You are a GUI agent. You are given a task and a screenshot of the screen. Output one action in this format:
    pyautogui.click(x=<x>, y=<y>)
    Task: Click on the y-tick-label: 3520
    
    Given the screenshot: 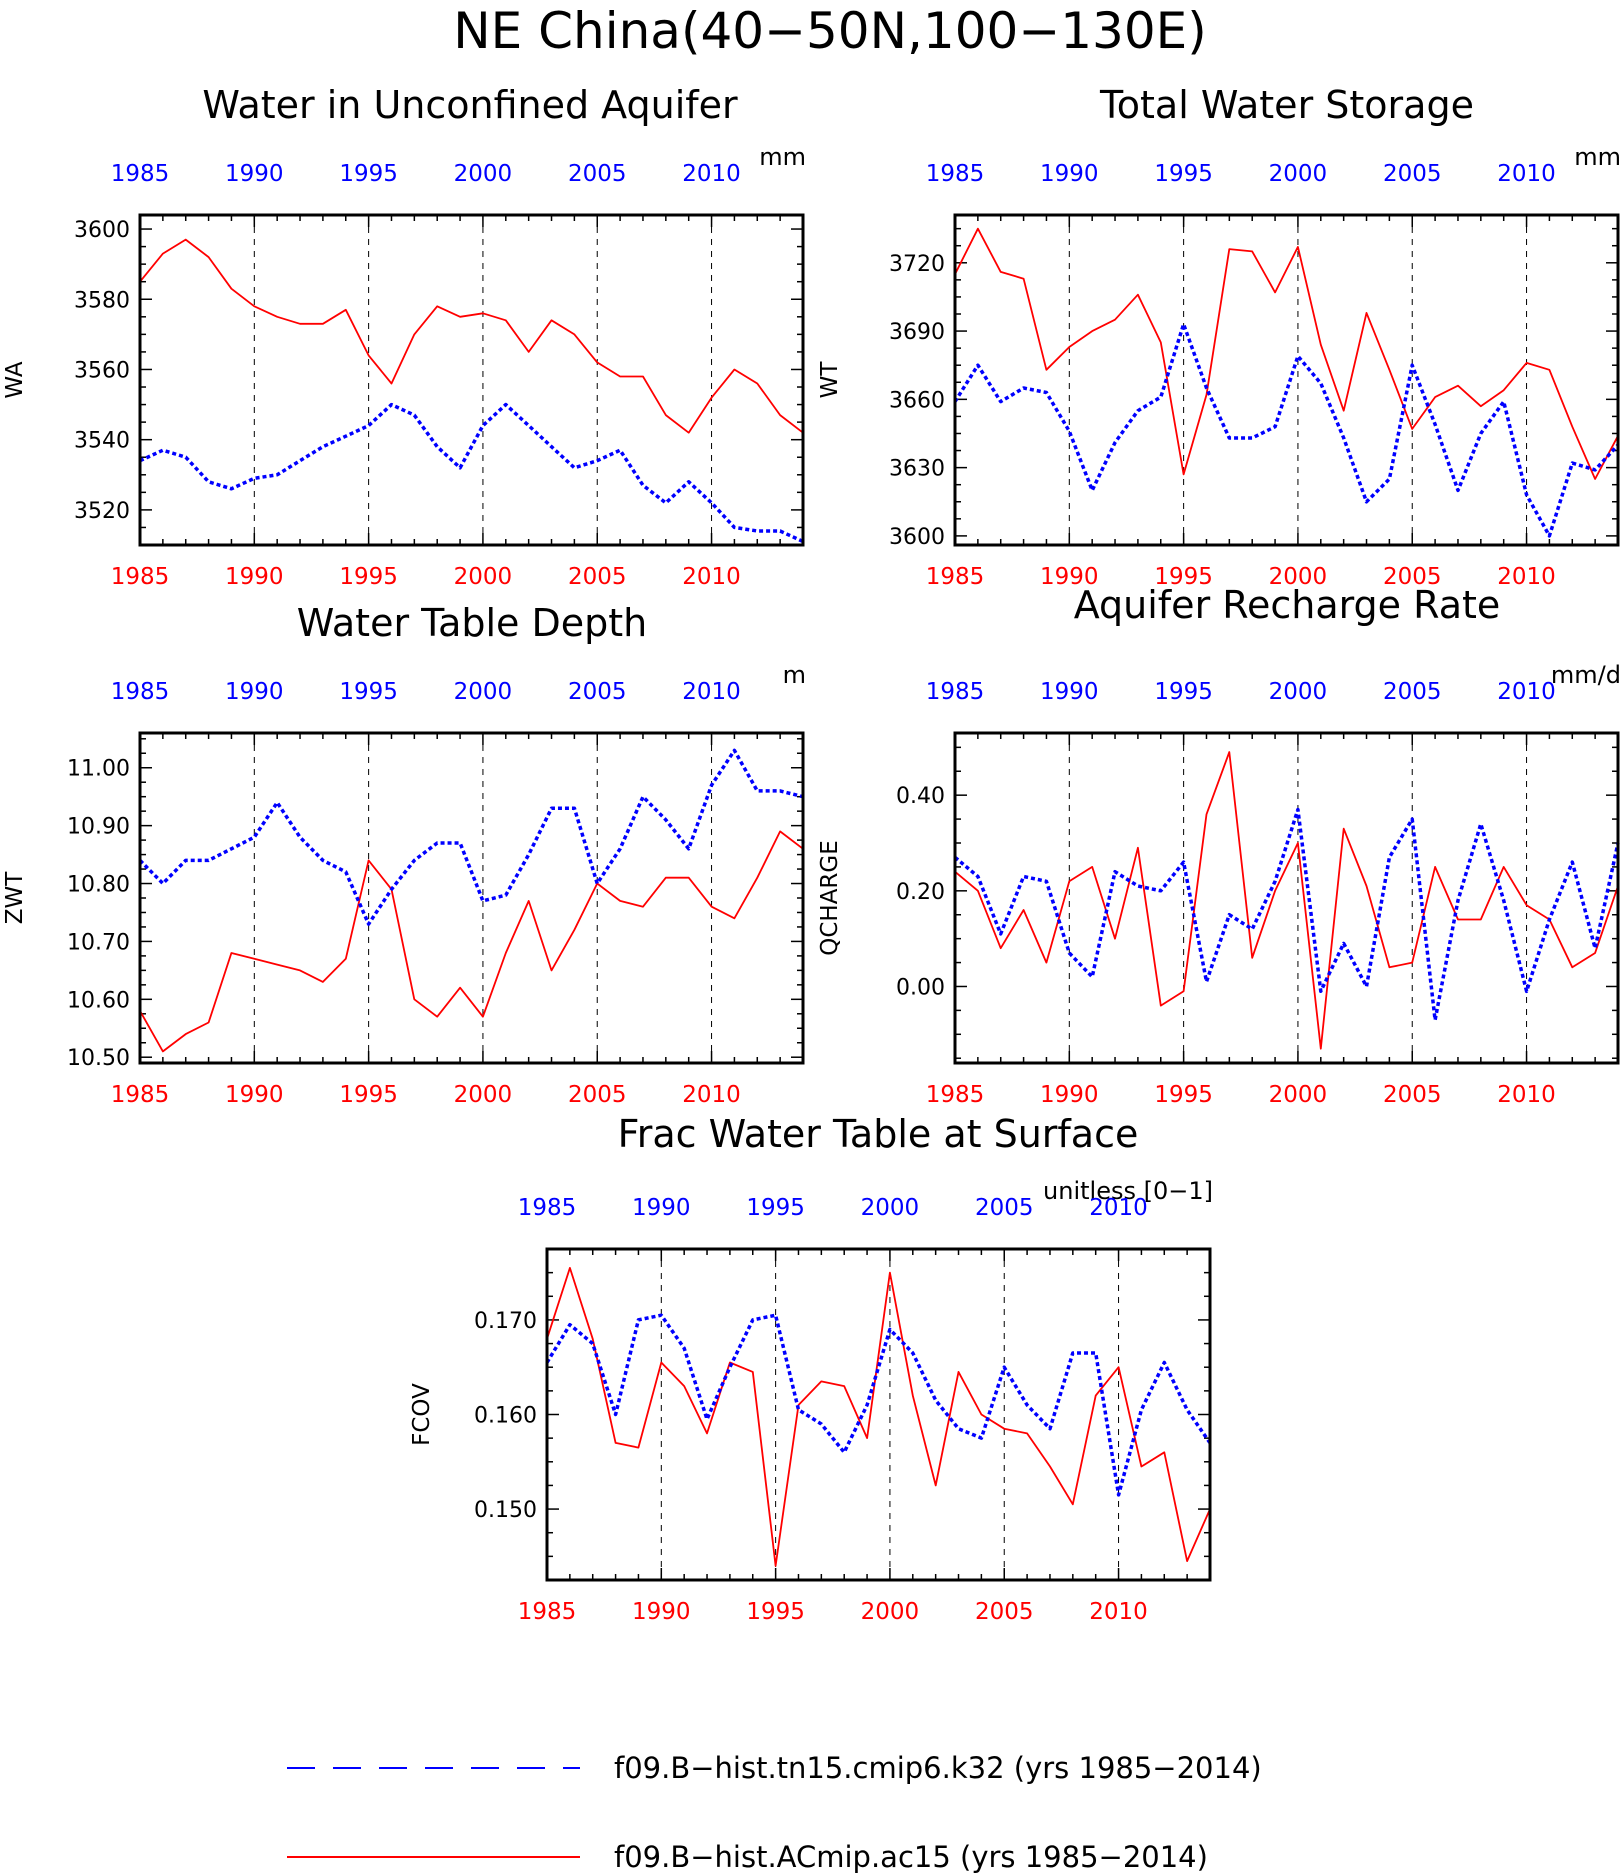 What is the action you would take?
    pyautogui.click(x=102, y=511)
    